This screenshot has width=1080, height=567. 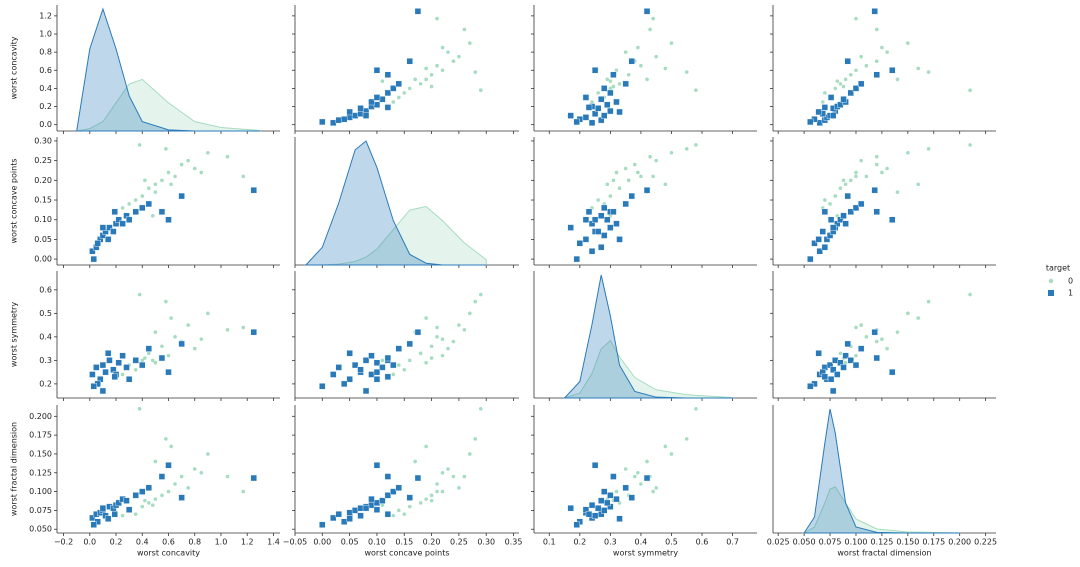 I want to click on y-axis-label: worst symmetry, so click(x=14, y=334).